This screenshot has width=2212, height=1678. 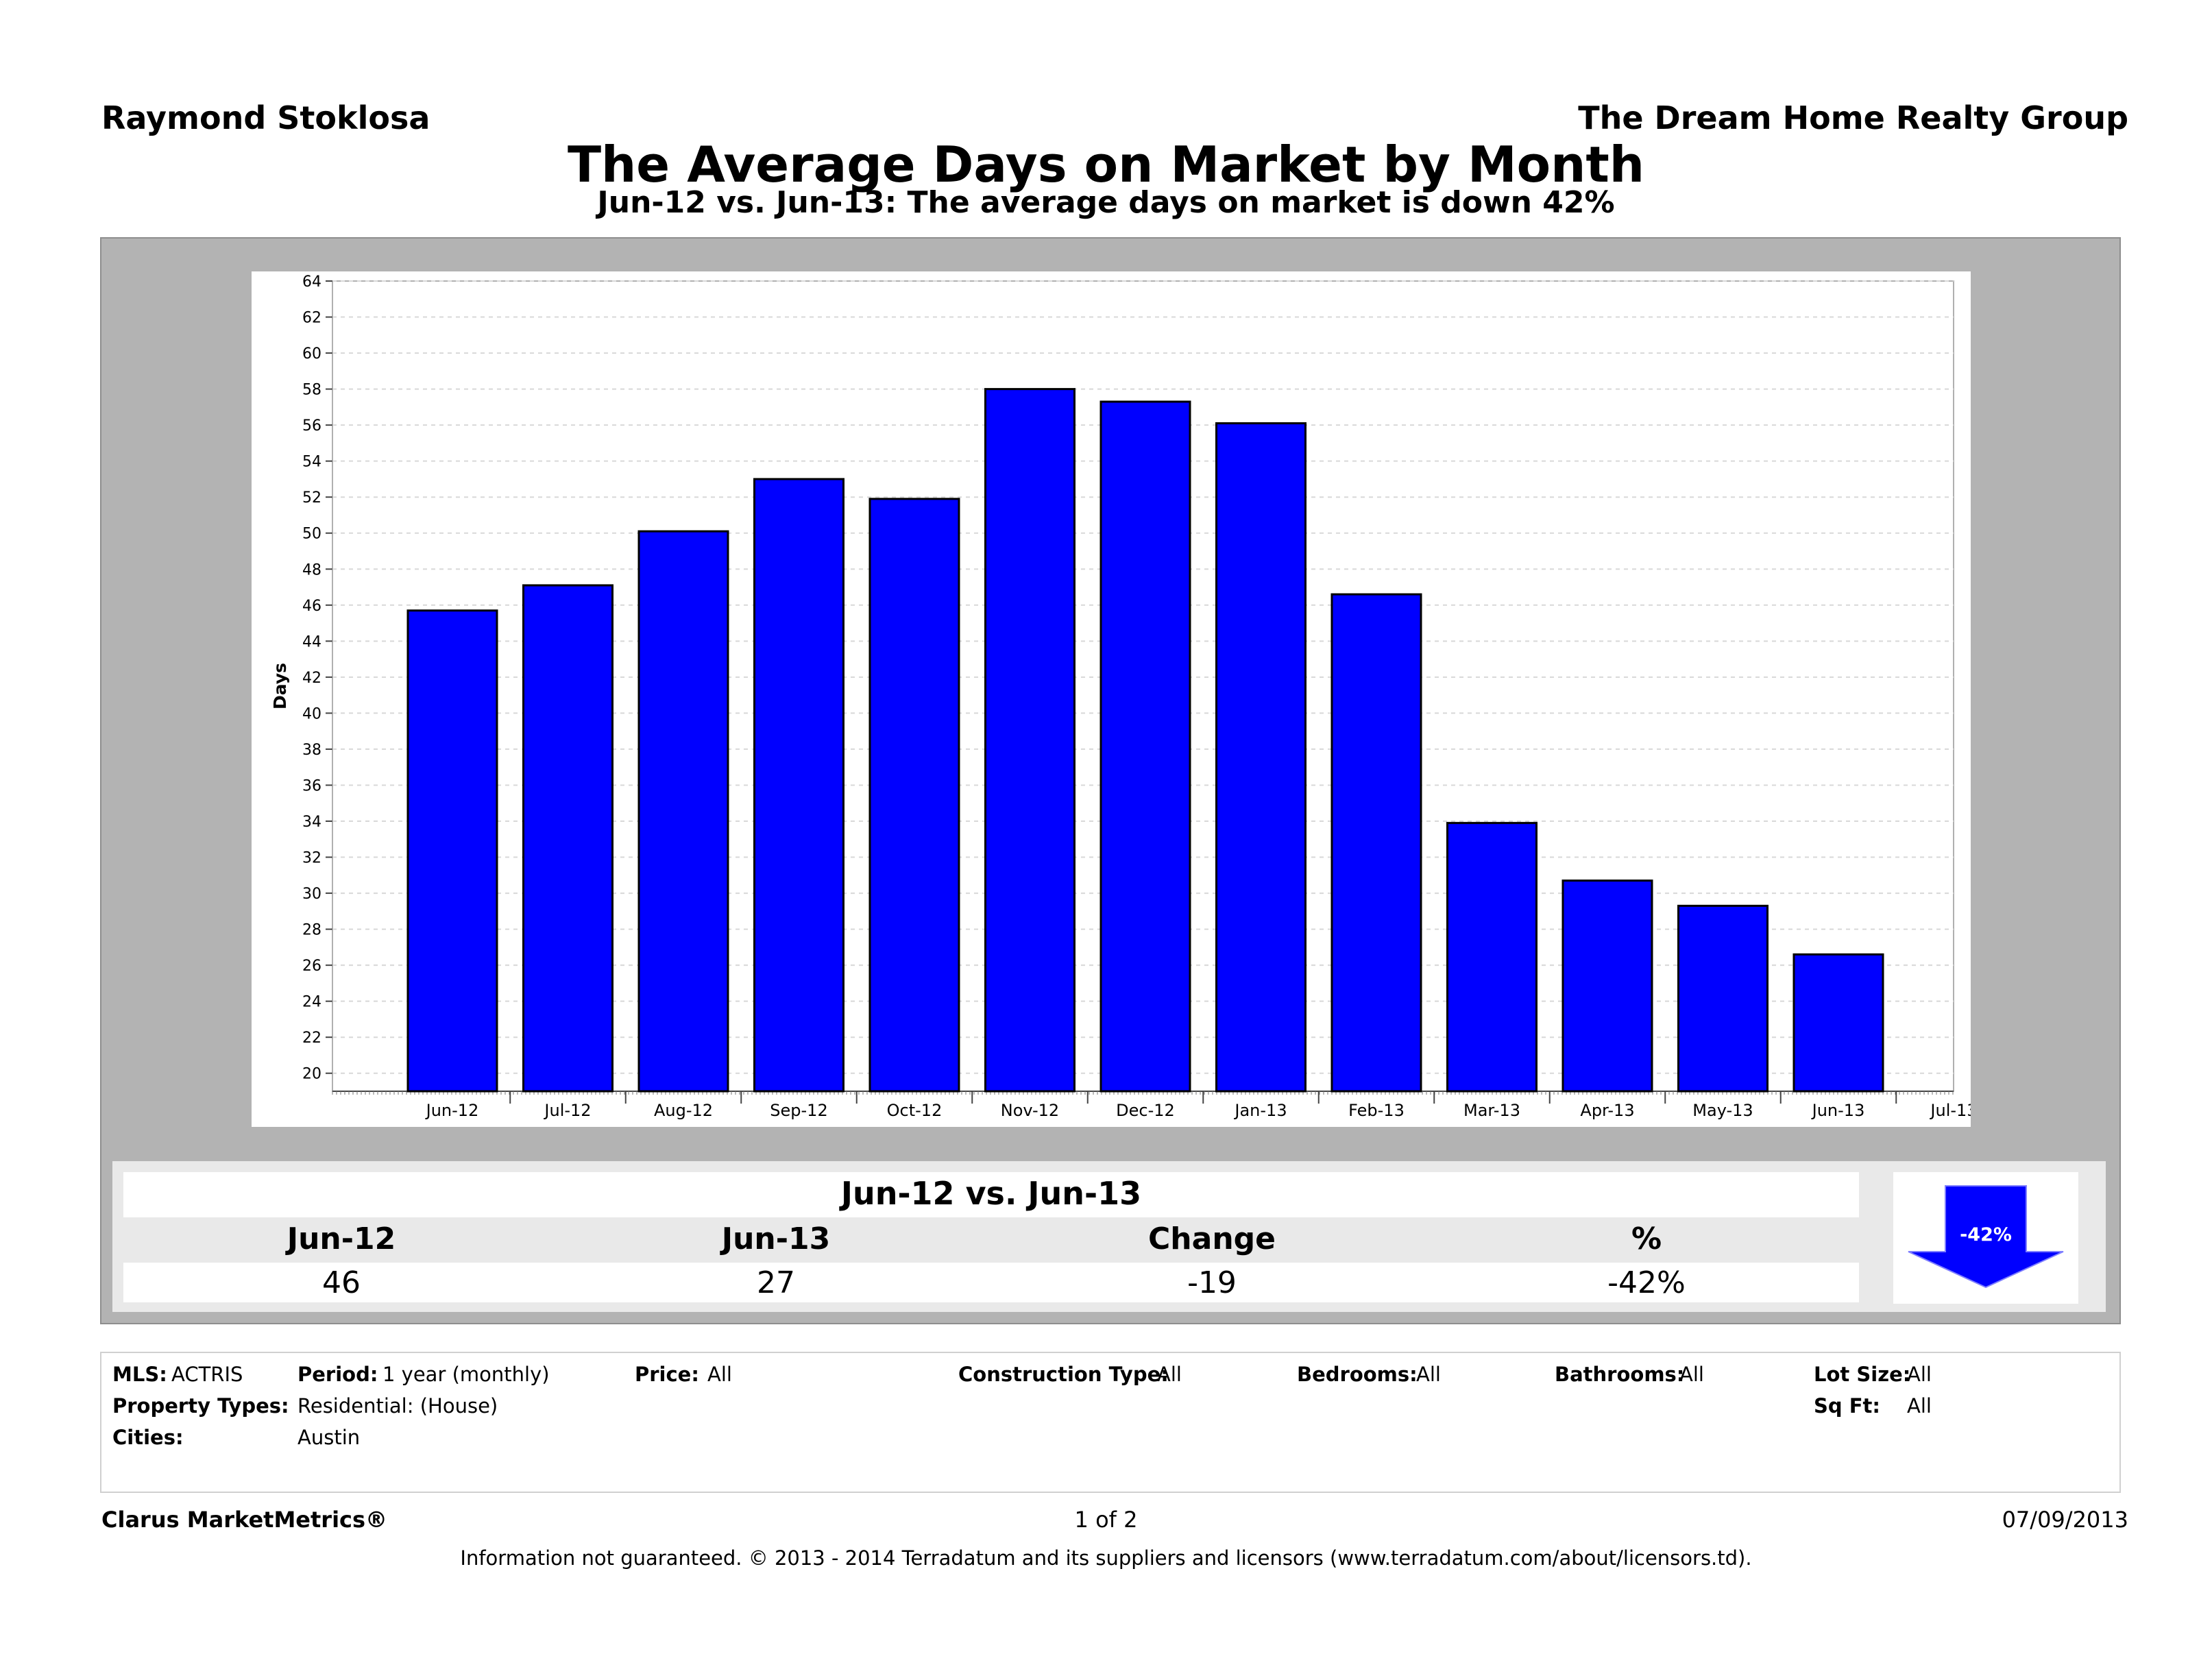 I want to click on x-tick-label: Sep-12, so click(x=798, y=1110).